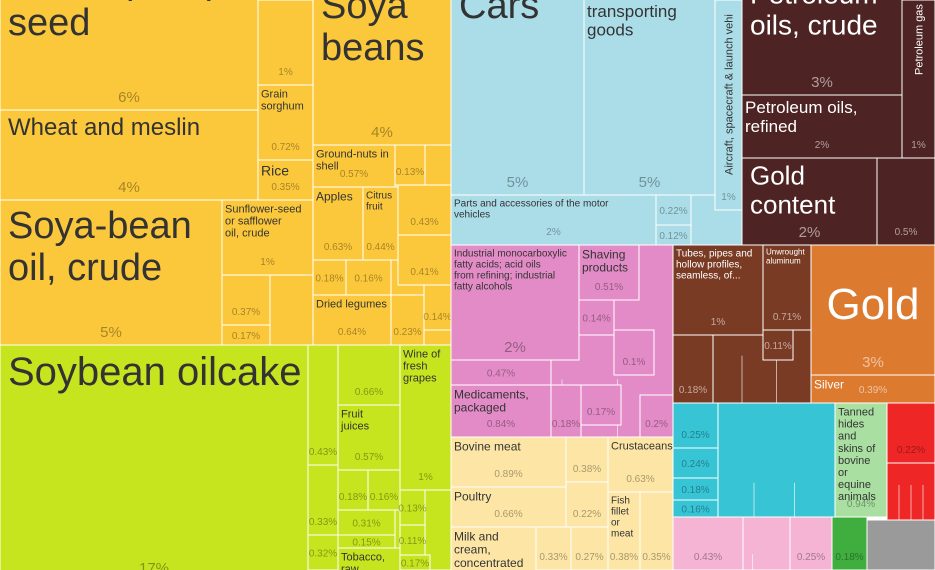 The width and height of the screenshot is (935, 570). I want to click on tile-label: Milk and cream, concentrated, so click(488, 549).